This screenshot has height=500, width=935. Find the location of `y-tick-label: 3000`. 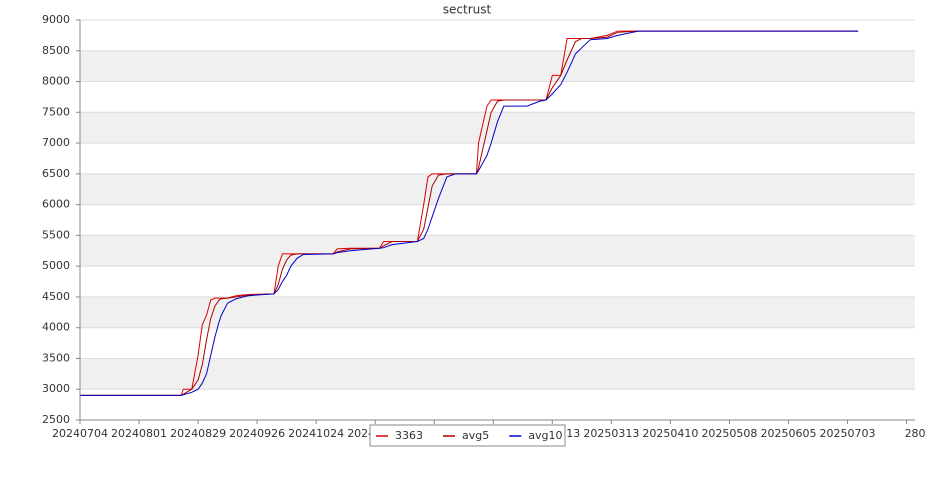

y-tick-label: 3000 is located at coordinates (56, 388).